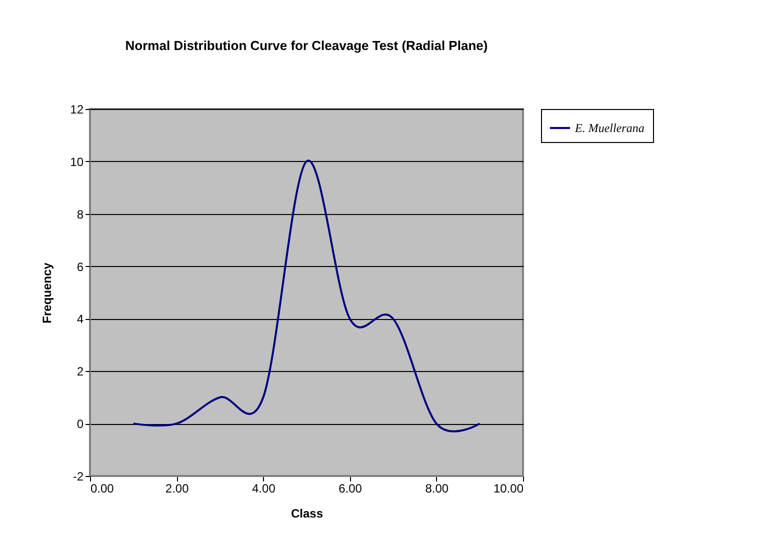 The image size is (779, 554). Describe the element at coordinates (102, 489) in the screenshot. I see `x-tick-label: 0.00` at that location.